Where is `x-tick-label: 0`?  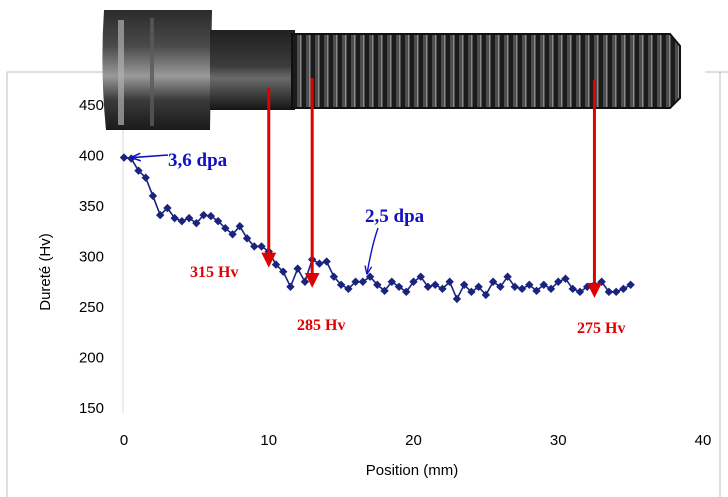 x-tick-label: 0 is located at coordinates (124, 440).